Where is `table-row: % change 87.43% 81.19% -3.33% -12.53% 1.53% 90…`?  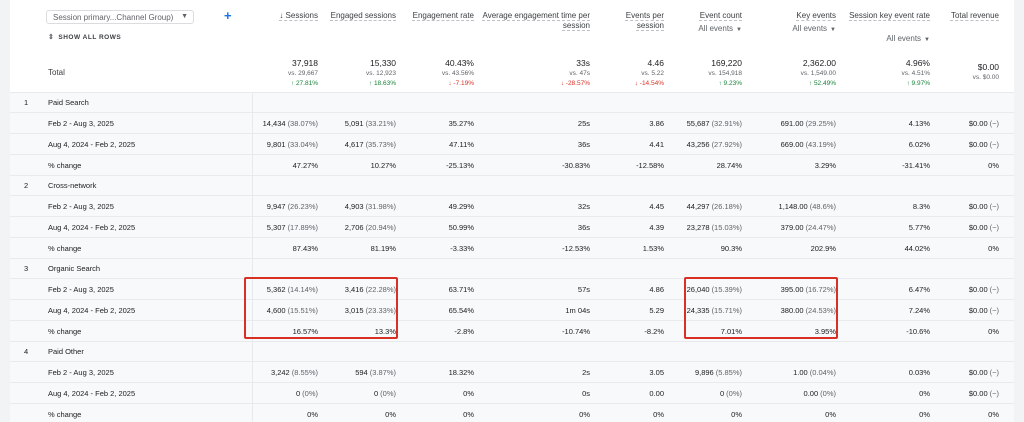
table-row: % change 87.43% 81.19% -3.33% -12.53% 1.53% 90… is located at coordinates (512, 247).